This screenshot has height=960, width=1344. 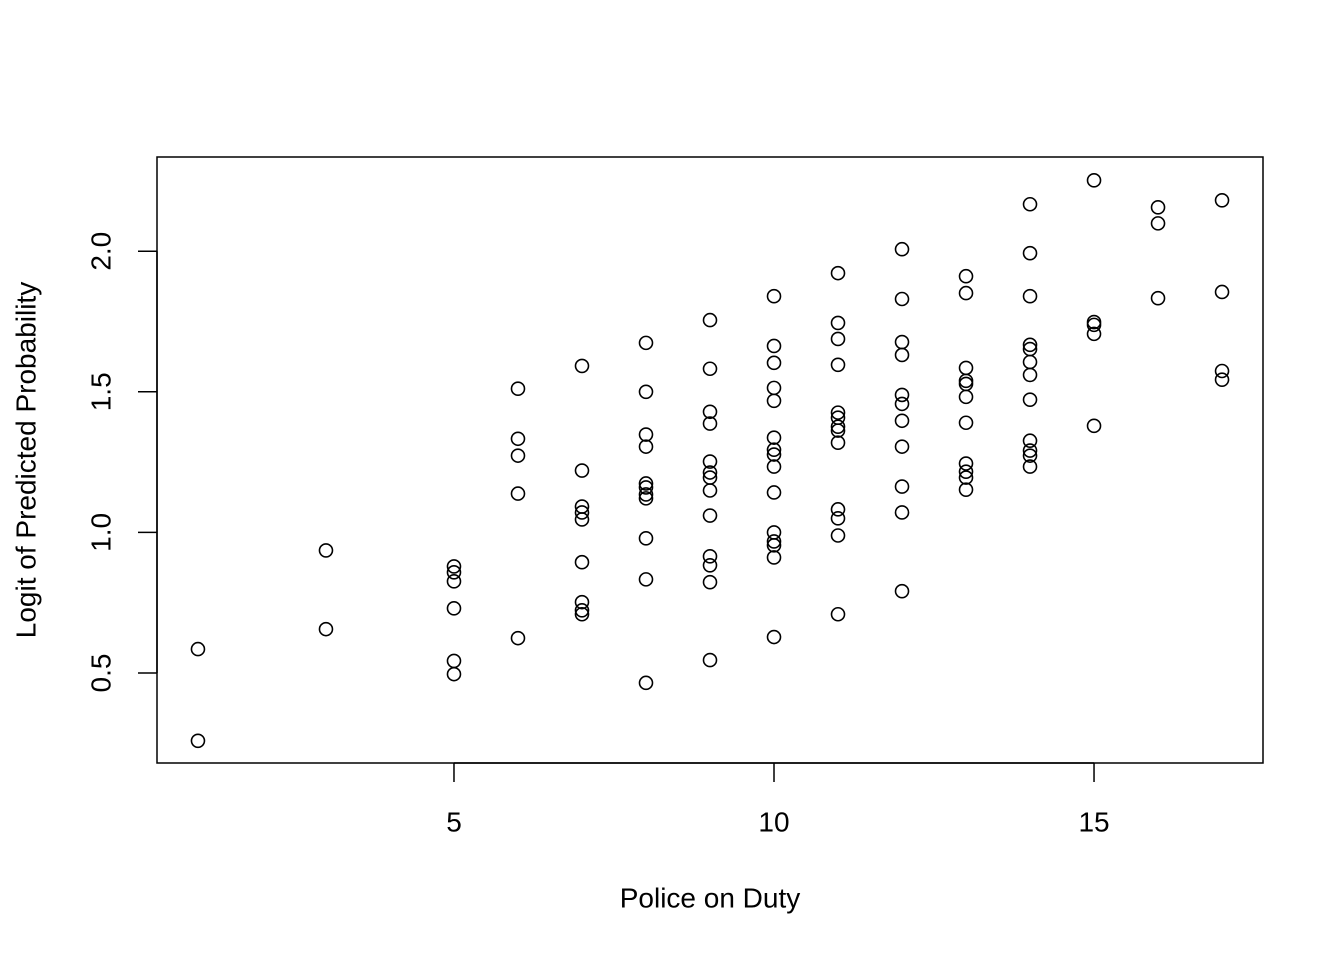 I want to click on x-tick-label: 10, so click(x=773, y=821).